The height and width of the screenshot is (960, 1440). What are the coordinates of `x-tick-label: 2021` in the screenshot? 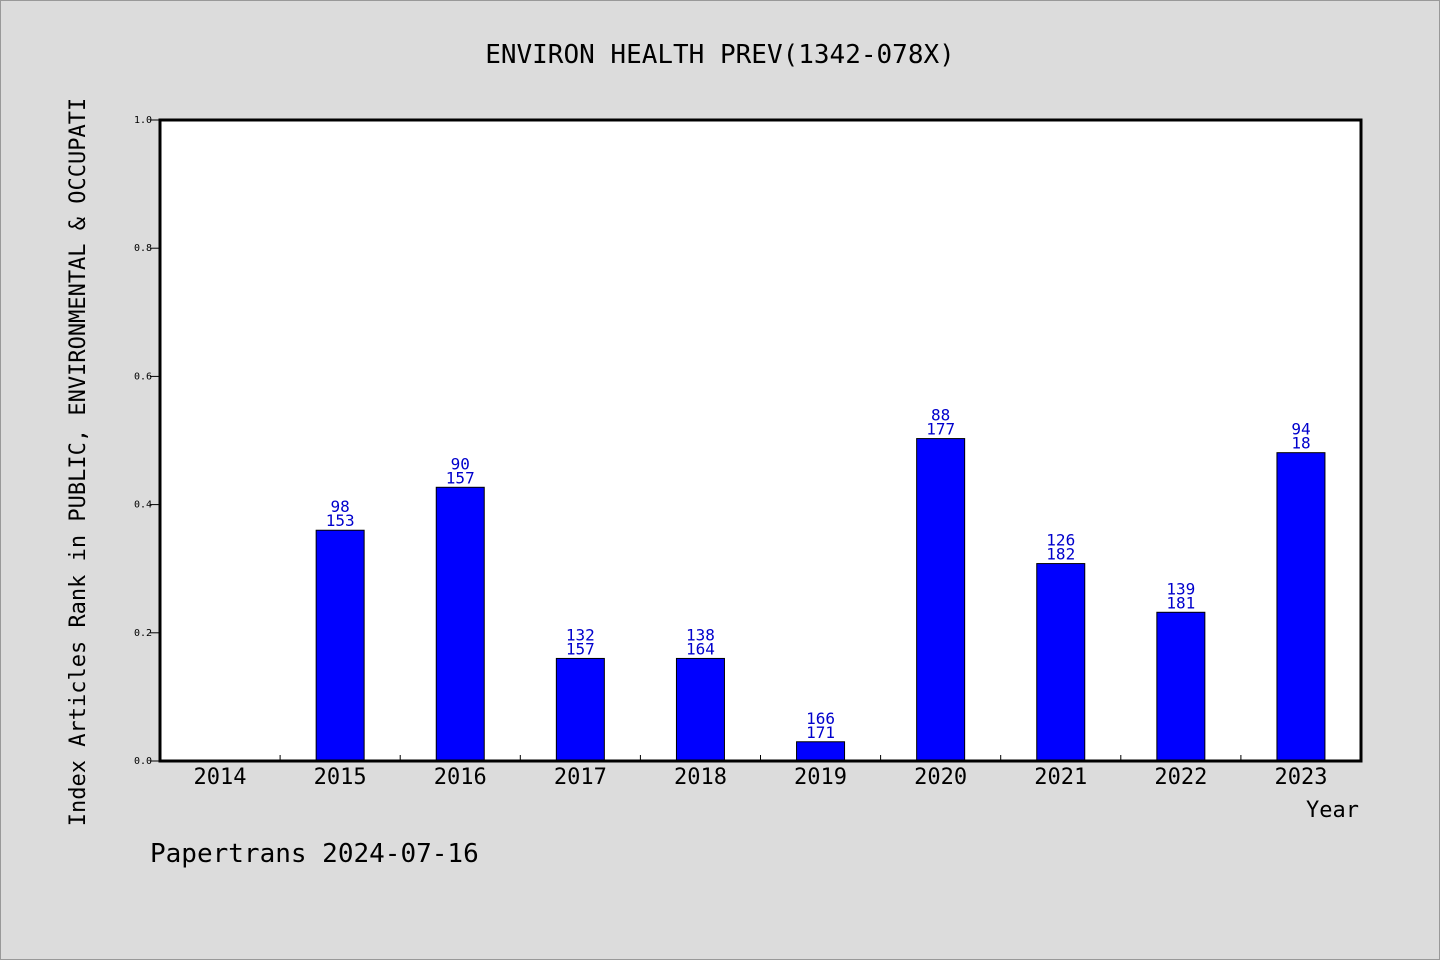 It's located at (1060, 777).